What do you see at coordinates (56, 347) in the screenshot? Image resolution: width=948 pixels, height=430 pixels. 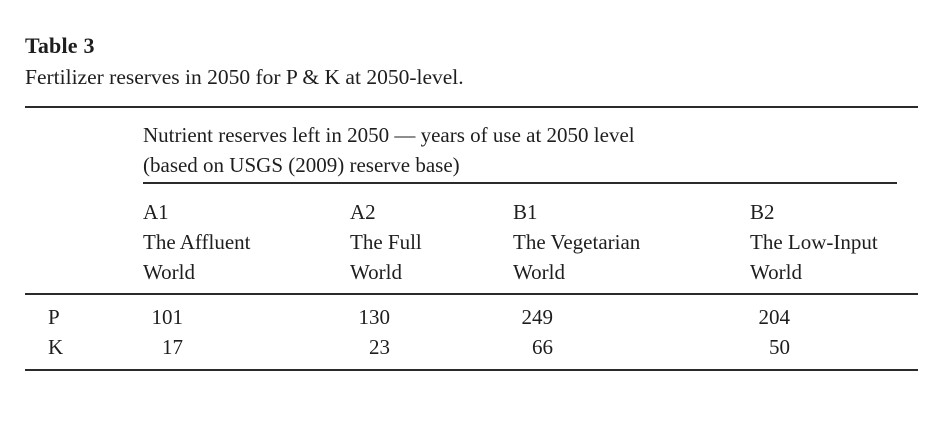 I see `row-label: K` at bounding box center [56, 347].